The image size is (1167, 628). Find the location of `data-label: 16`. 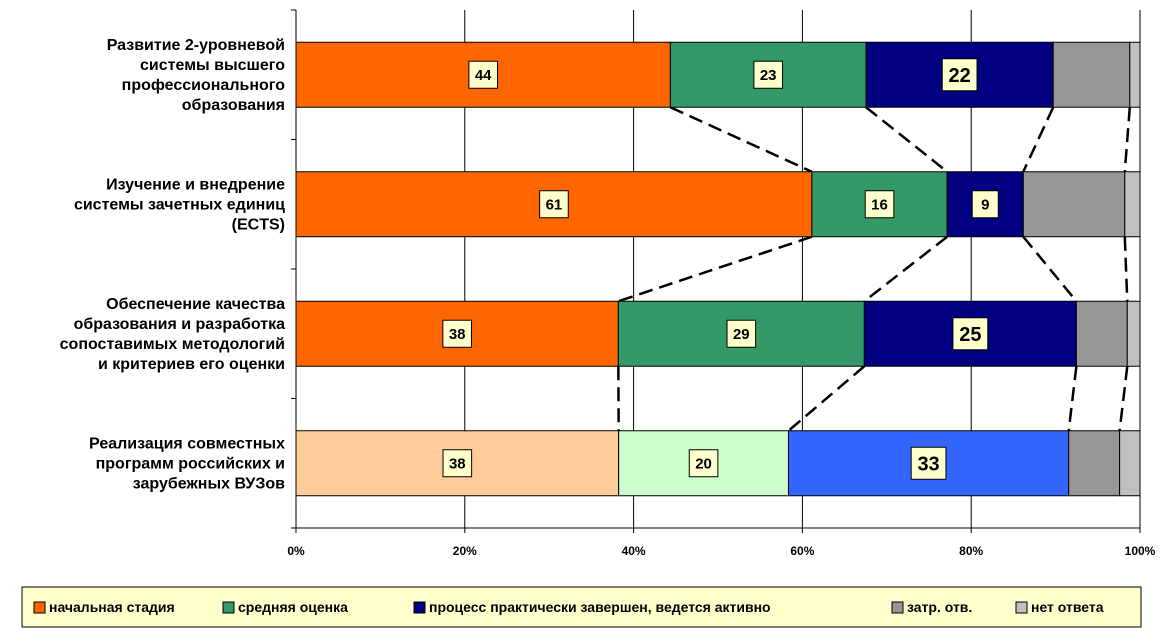

data-label: 16 is located at coordinates (879, 205).